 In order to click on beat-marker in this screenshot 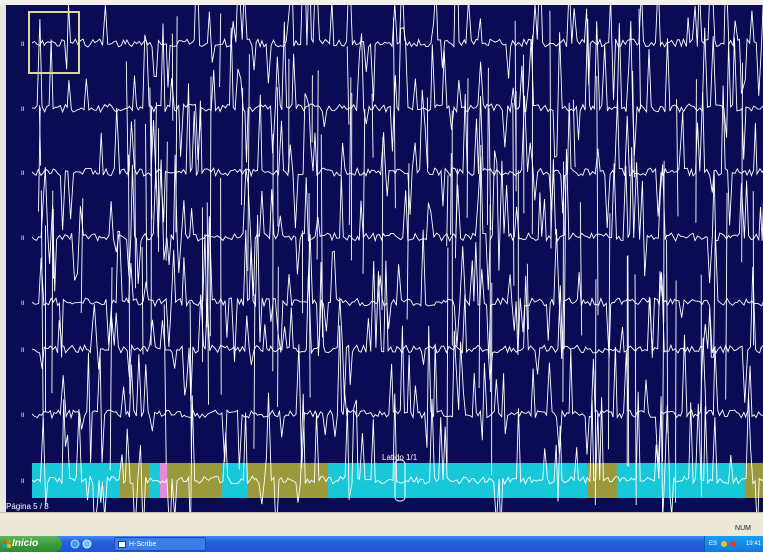, I will do `click(400, 480)`.